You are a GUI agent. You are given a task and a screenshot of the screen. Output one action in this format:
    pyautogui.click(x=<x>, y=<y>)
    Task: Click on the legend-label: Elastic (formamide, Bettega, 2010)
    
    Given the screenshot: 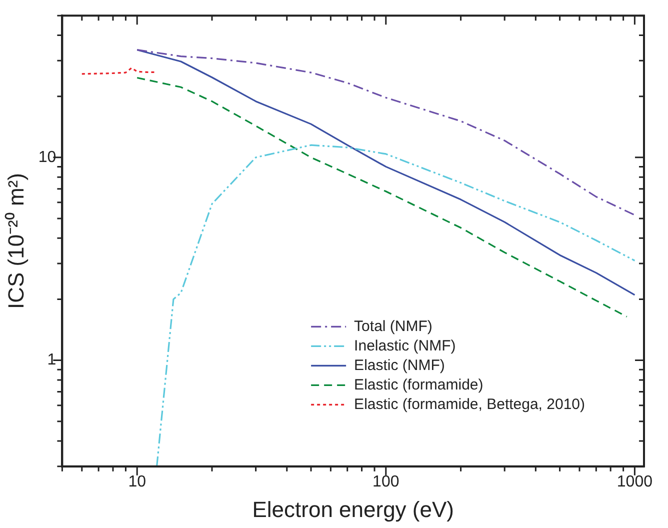 What is the action you would take?
    pyautogui.click(x=470, y=404)
    